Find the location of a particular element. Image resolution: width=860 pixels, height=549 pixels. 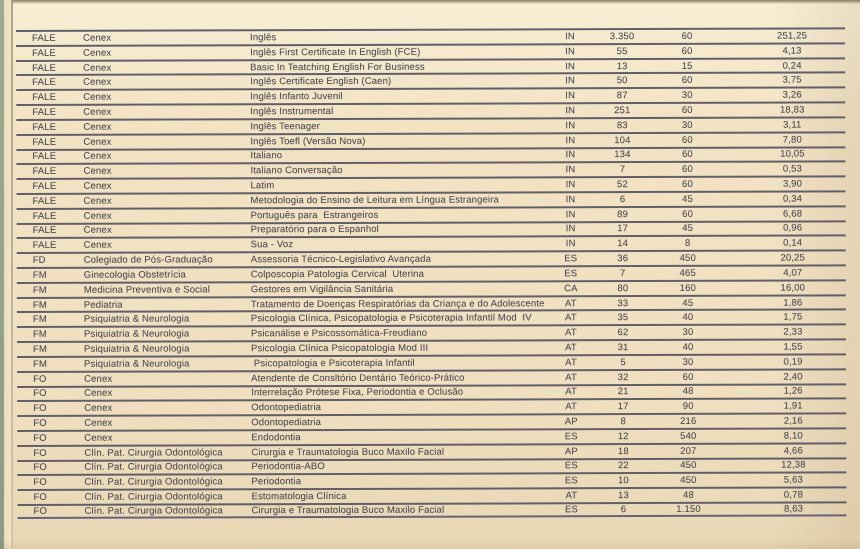

cell-num-2: 60 is located at coordinates (688, 214).